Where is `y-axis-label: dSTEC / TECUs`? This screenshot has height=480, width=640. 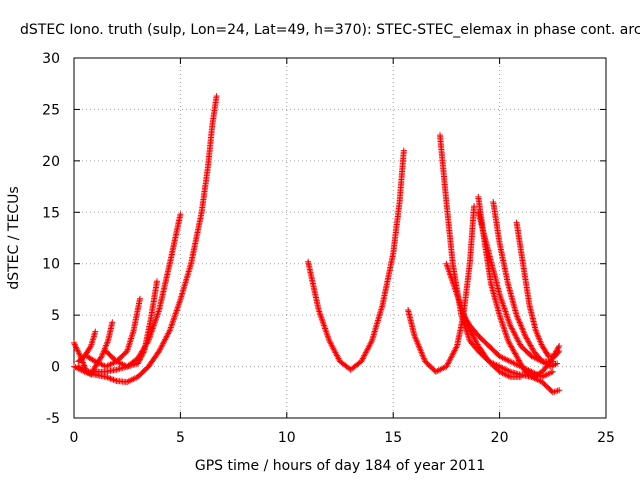 y-axis-label: dSTEC / TECUs is located at coordinates (14, 237).